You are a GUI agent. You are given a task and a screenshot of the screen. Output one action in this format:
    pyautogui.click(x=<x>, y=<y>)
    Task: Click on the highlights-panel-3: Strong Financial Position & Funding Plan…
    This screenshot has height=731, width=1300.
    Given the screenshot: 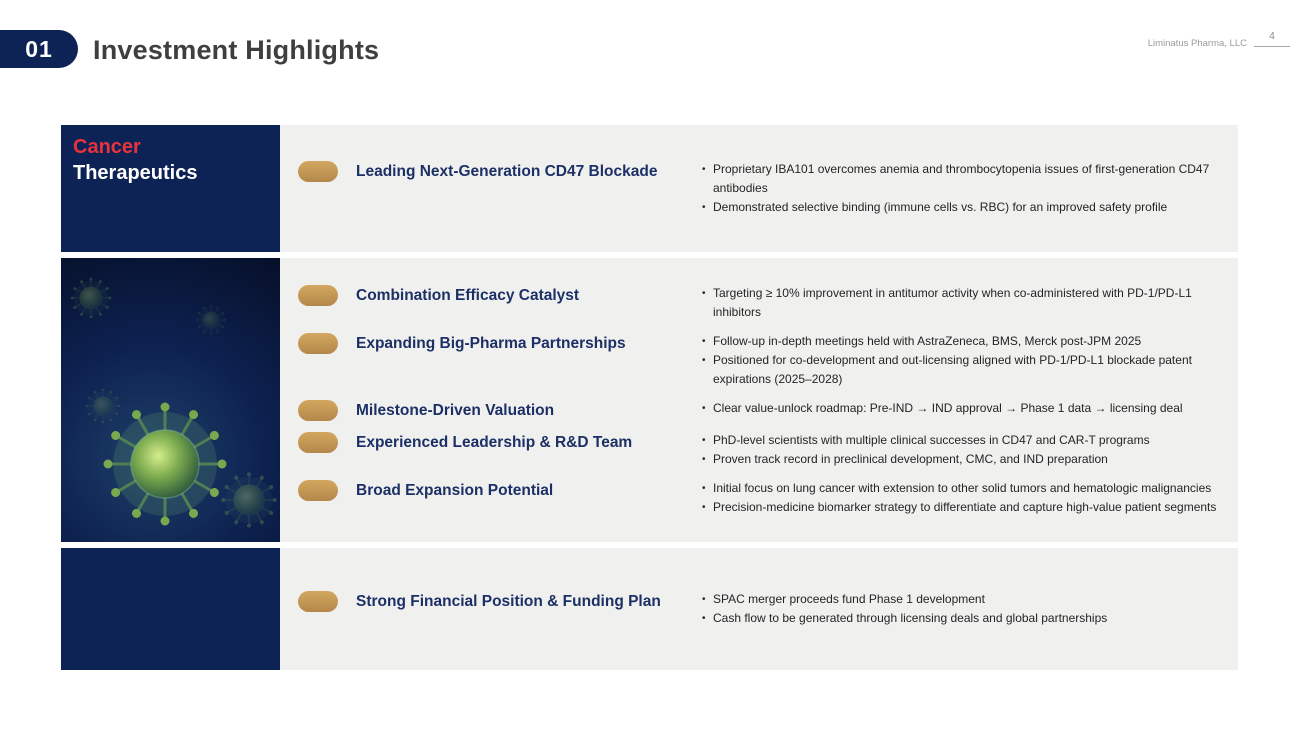 What is the action you would take?
    pyautogui.click(x=759, y=609)
    